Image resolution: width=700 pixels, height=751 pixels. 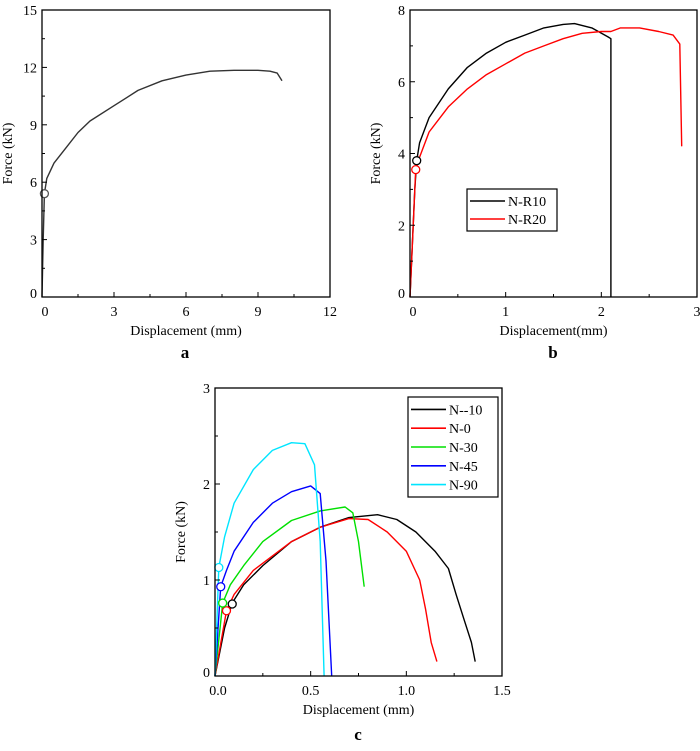 What do you see at coordinates (460, 429) in the screenshot?
I see `legend-label: N-0` at bounding box center [460, 429].